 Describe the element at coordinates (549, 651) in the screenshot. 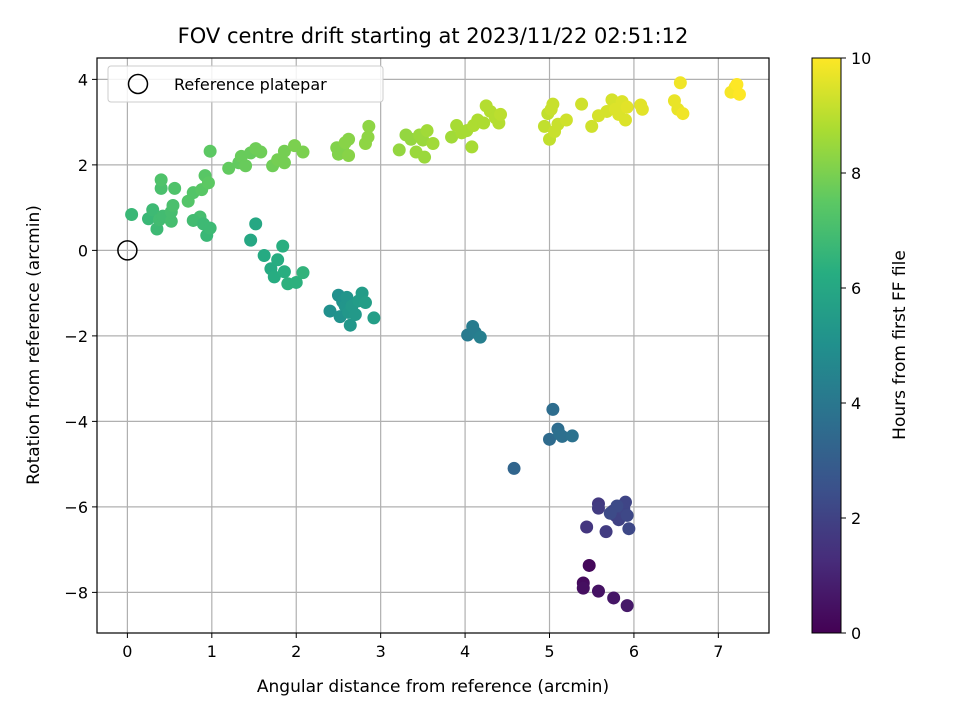

I see `x-tick-label: 5` at that location.